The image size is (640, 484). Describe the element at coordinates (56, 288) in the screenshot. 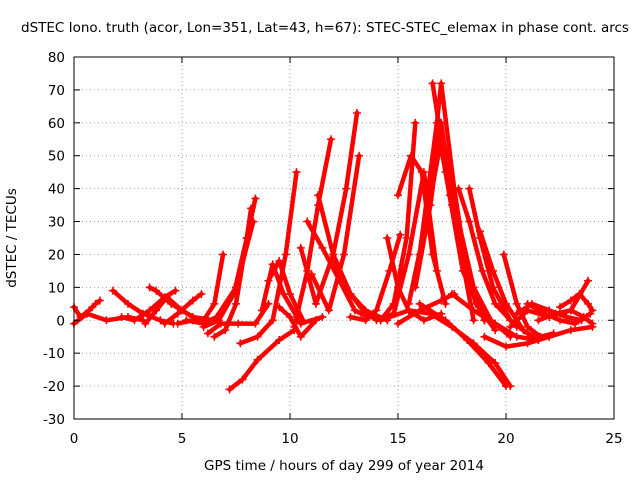

I see `y-tick-label: 10` at that location.